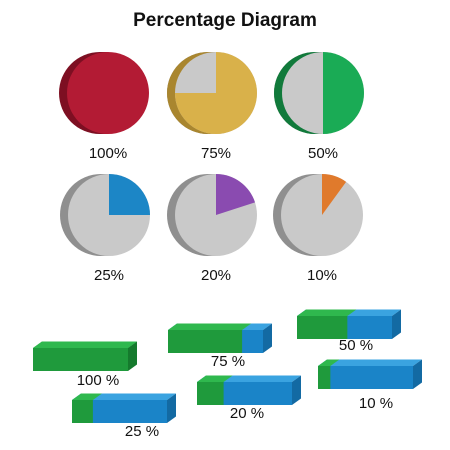 The image size is (450, 450). What do you see at coordinates (228, 361) in the screenshot?
I see `bar-label: 75 %` at bounding box center [228, 361].